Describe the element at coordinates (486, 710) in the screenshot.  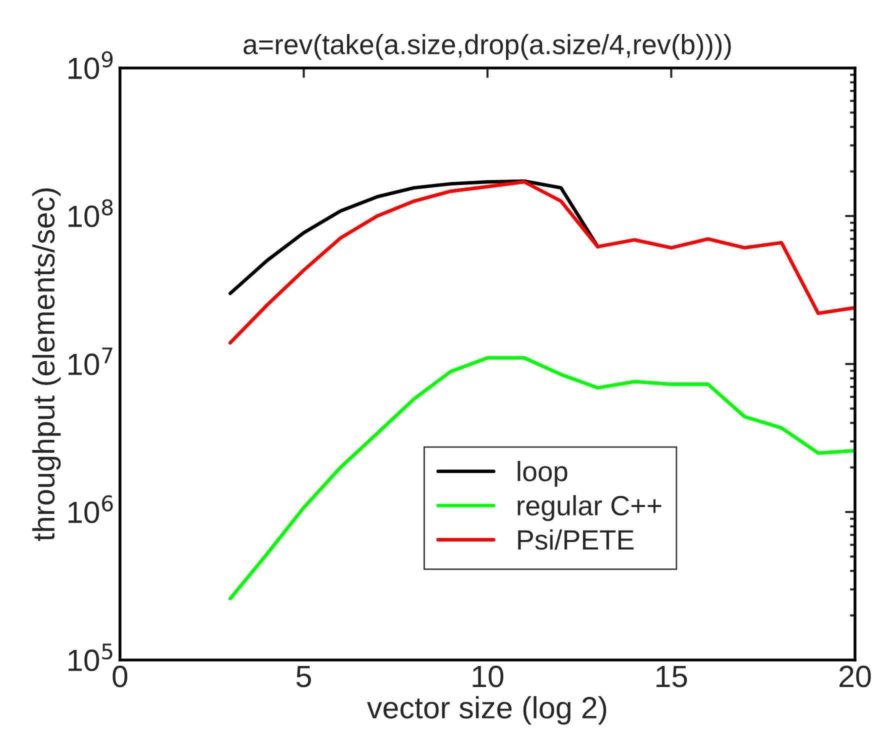
I see `x-axis-title: vector size (log 2)` at that location.